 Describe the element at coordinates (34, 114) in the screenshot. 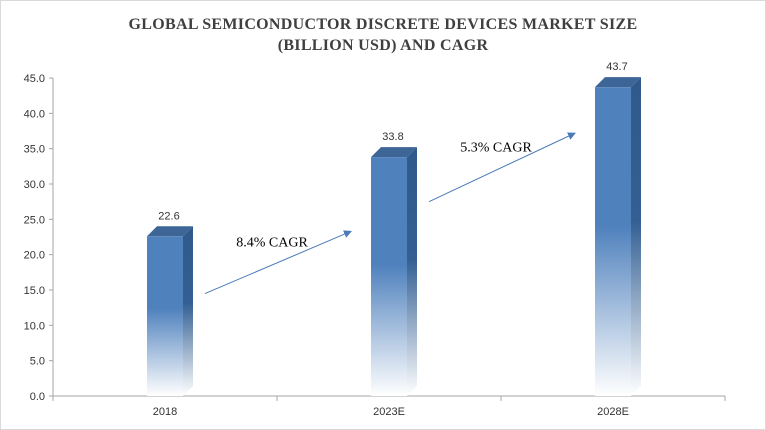

I see `y-tick-label: 40.0` at that location.